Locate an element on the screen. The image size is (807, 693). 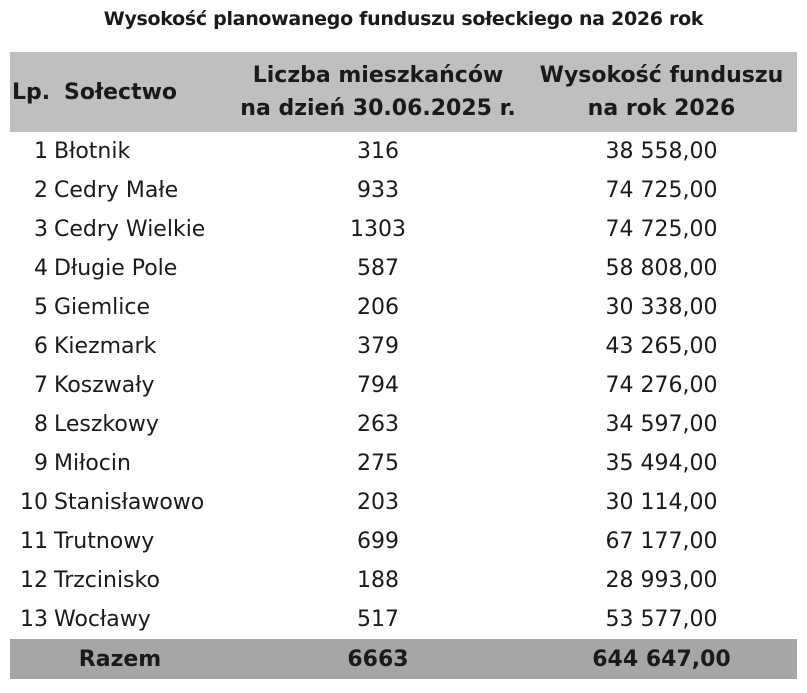
row-lp: 5 is located at coordinates (41, 307).